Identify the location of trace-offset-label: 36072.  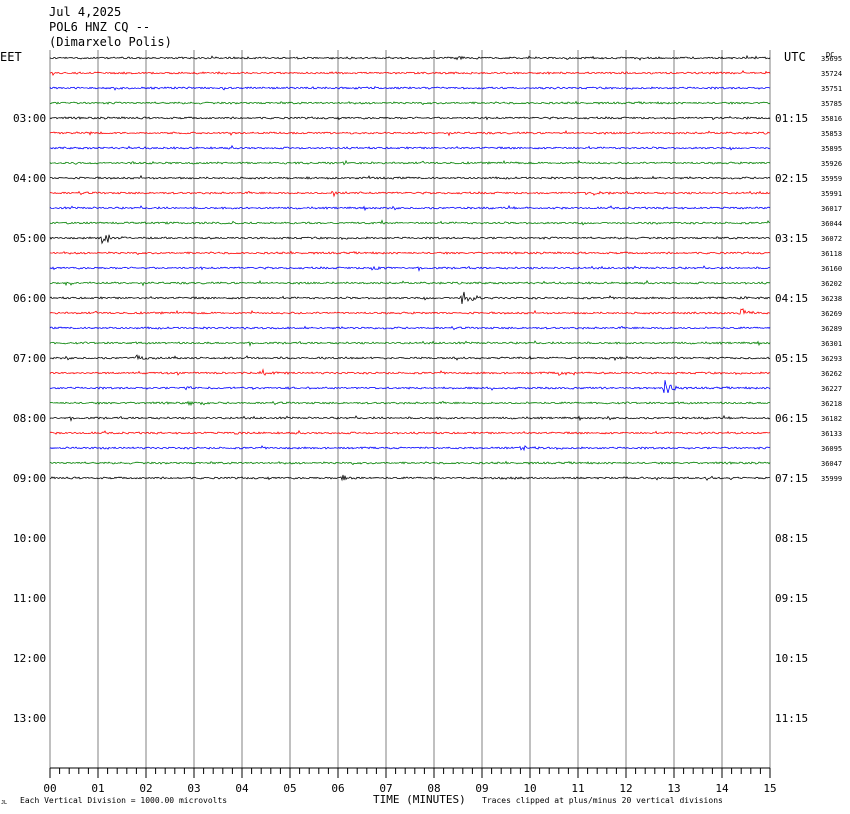
(831, 239).